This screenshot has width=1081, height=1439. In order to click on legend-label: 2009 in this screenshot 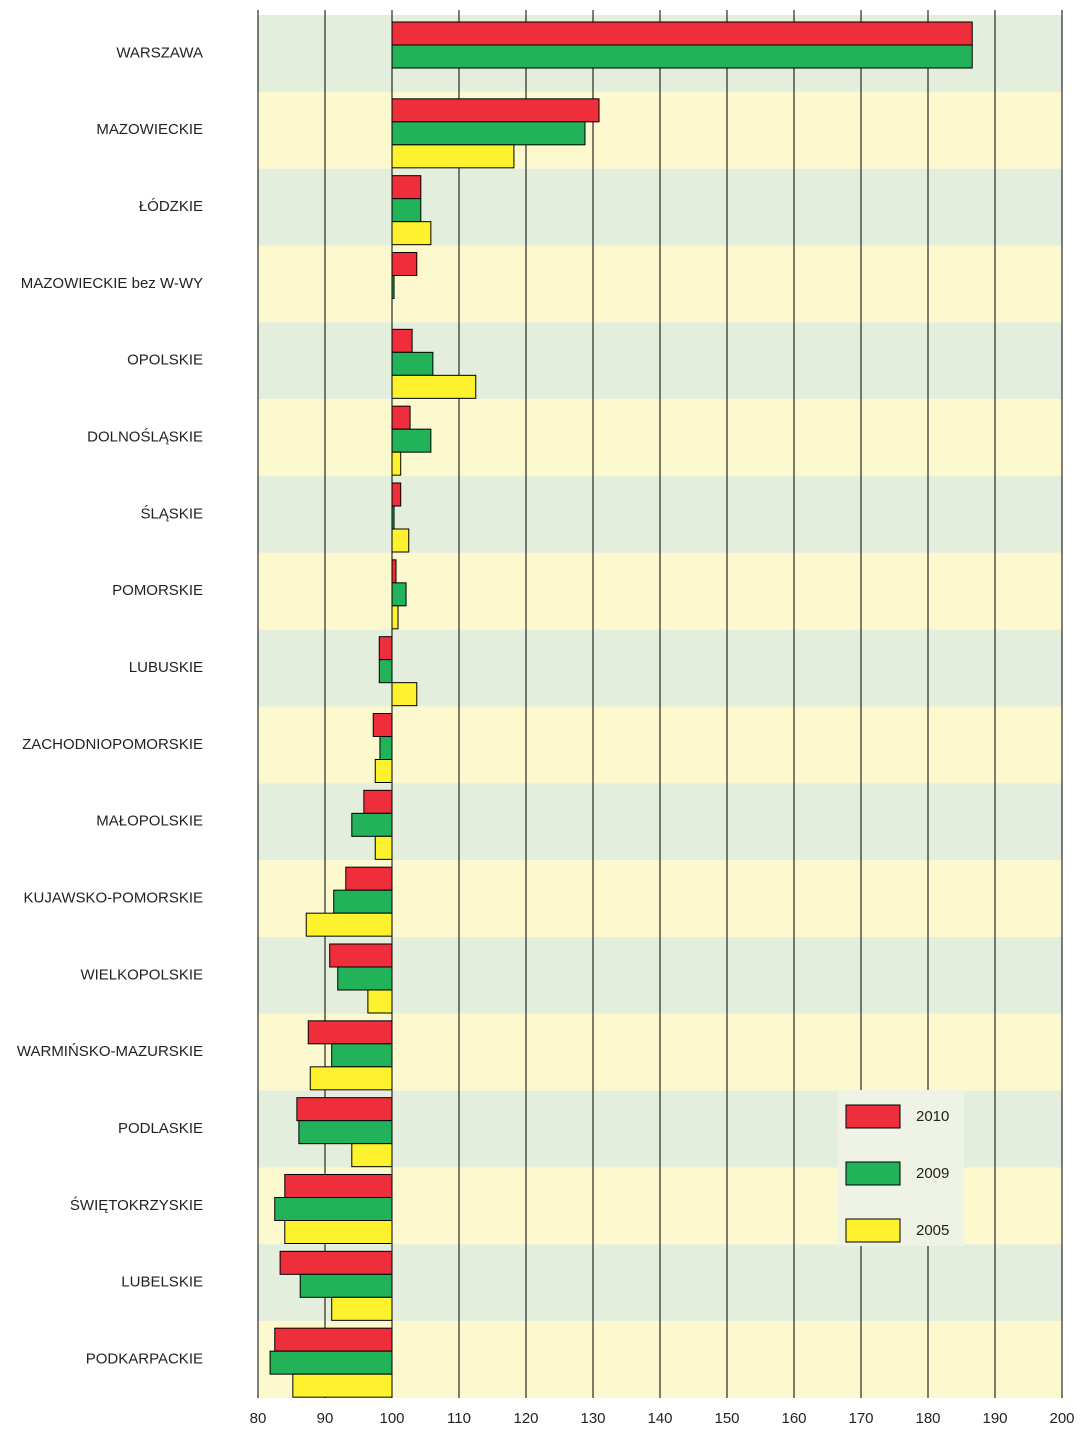, I will do `click(932, 1173)`.